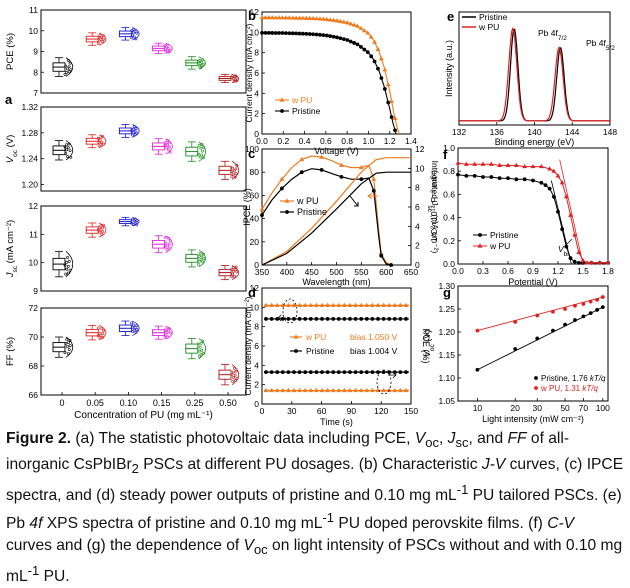 The width and height of the screenshot is (630, 588). I want to click on g-y-tick-label: 1.15, so click(446, 355).